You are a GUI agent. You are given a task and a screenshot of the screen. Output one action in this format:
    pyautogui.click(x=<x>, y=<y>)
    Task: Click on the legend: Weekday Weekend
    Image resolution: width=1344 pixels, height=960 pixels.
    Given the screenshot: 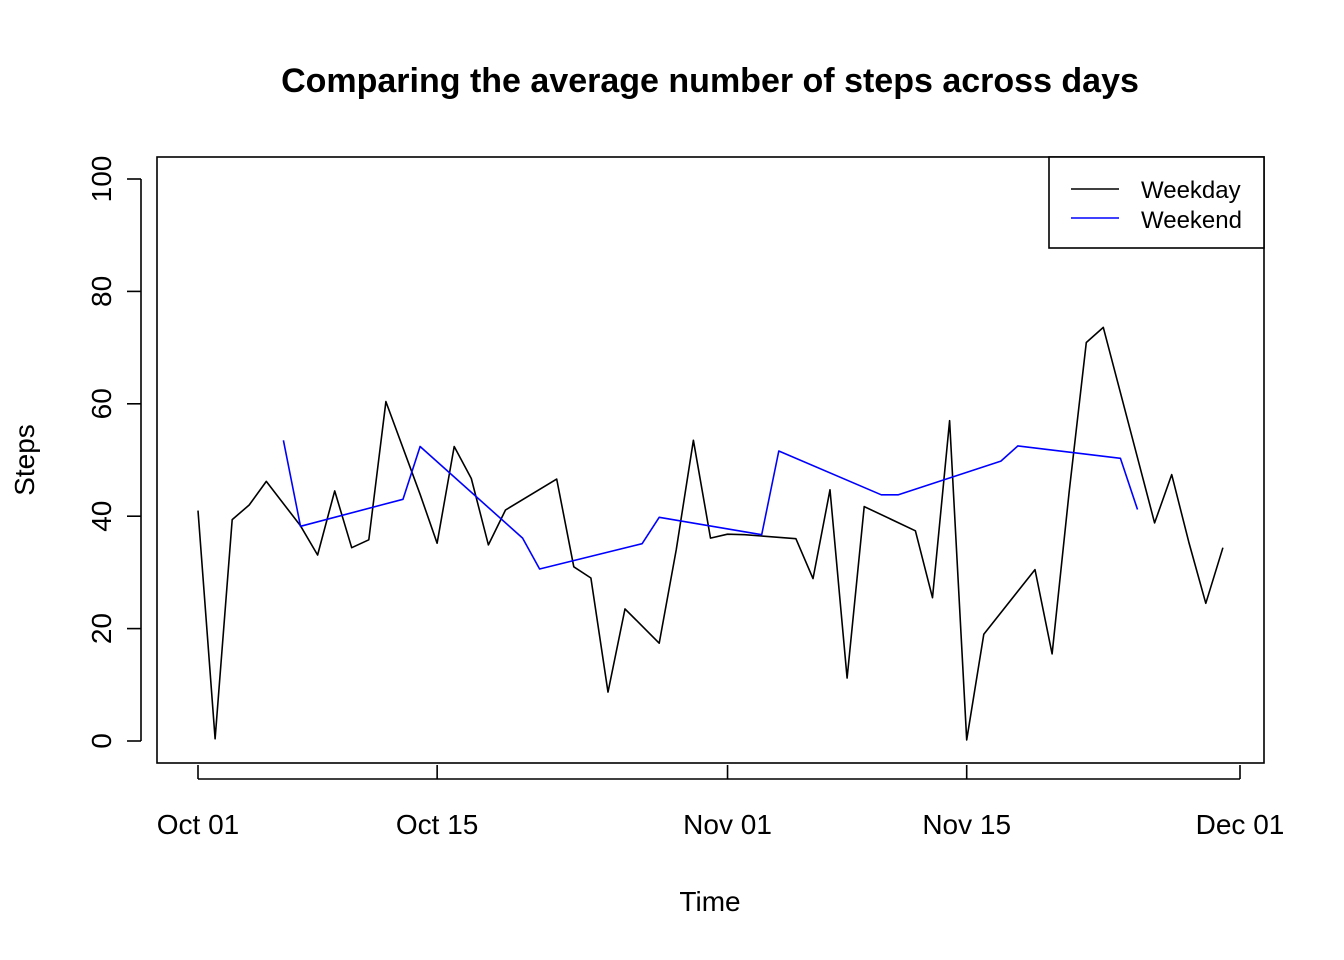 What is the action you would take?
    pyautogui.click(x=1156, y=202)
    